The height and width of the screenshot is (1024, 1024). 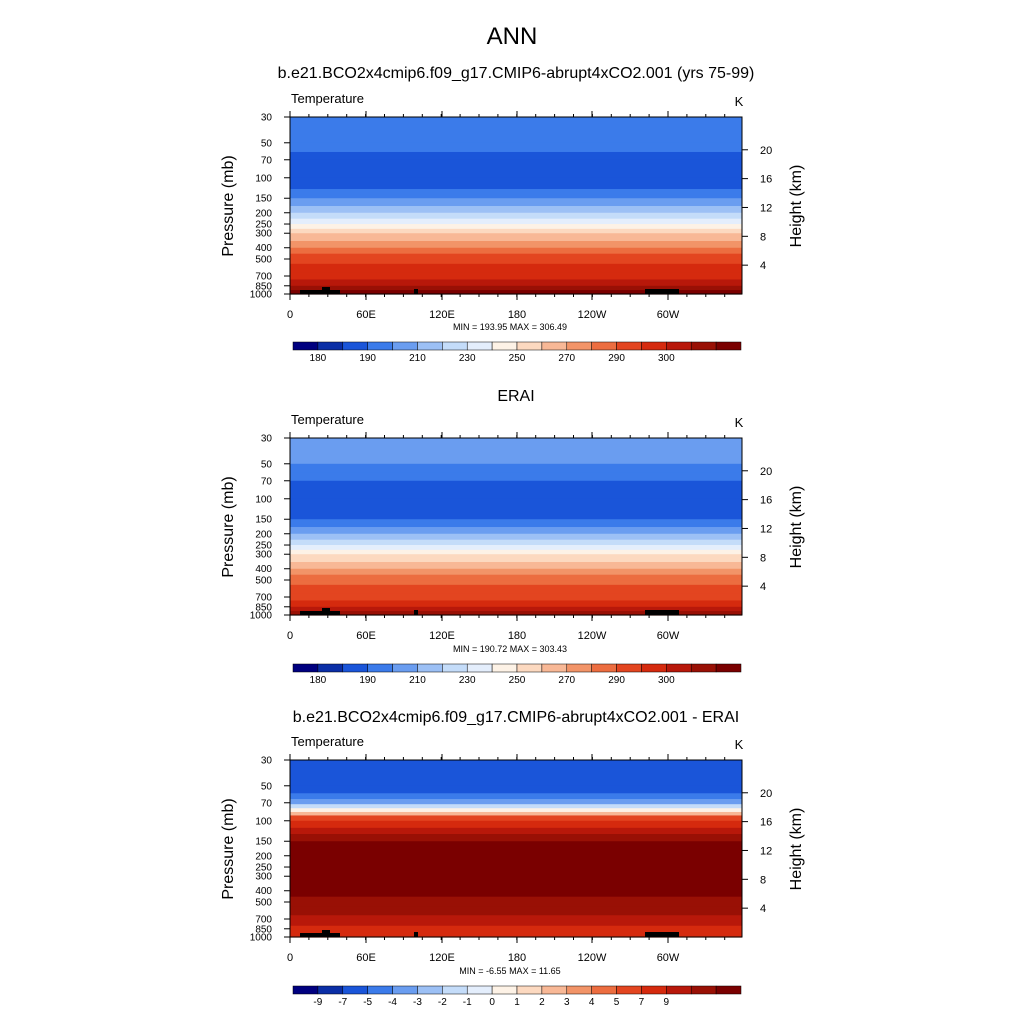 What do you see at coordinates (263, 877) in the screenshot?
I see `y-tick-label: 300` at bounding box center [263, 877].